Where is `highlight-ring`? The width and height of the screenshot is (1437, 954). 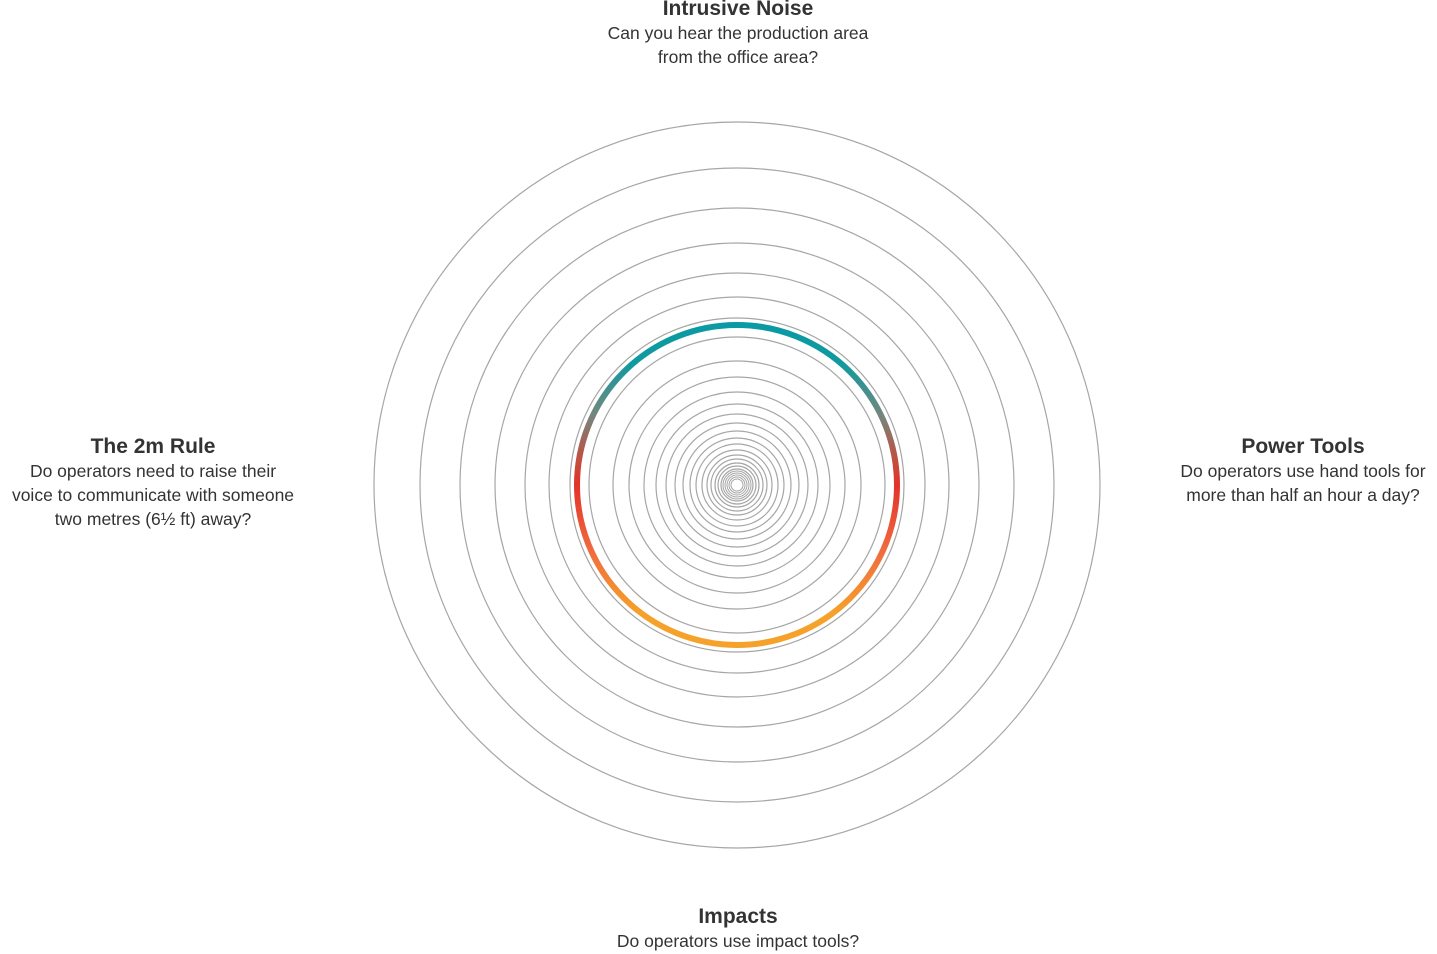 highlight-ring is located at coordinates (737, 485).